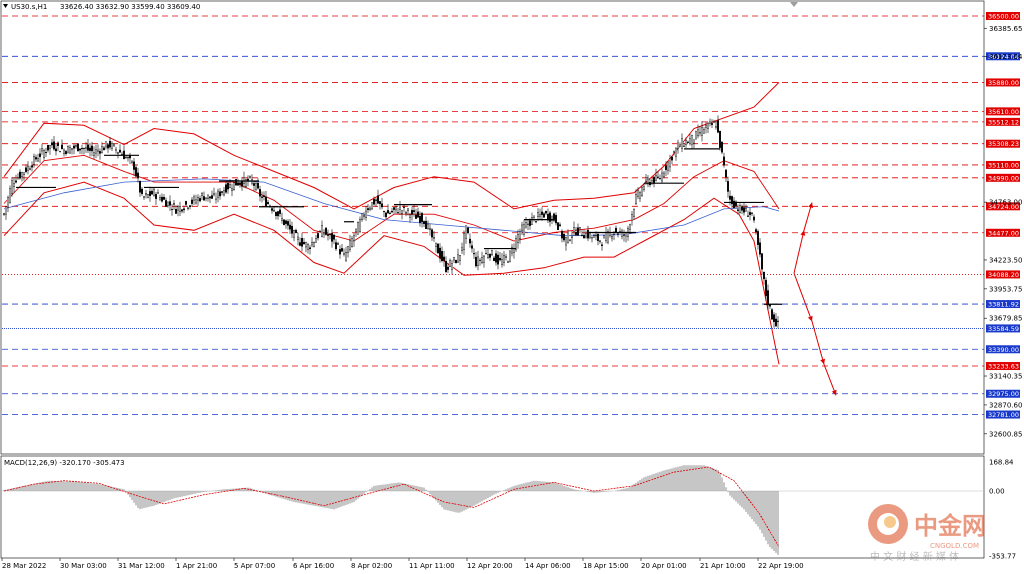  Describe the element at coordinates (1003, 83) in the screenshot. I see `level-tag-label: 35880.00` at that location.